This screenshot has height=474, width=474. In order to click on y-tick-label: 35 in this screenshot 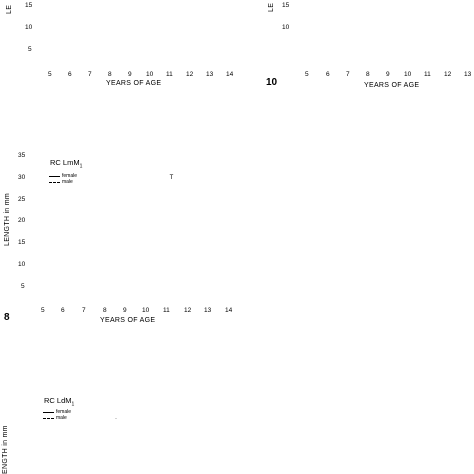, I will do `click(22, 155)`.